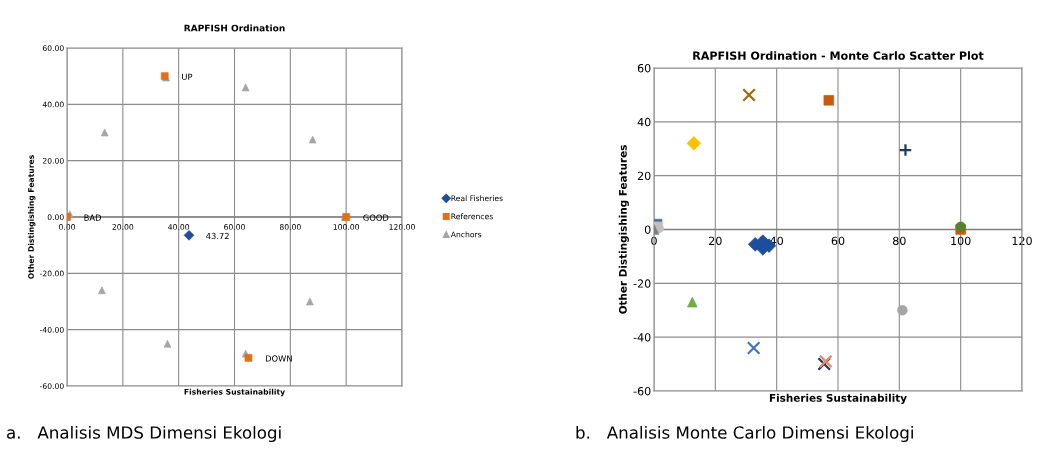  I want to click on x-tick-label: 100, so click(961, 241).